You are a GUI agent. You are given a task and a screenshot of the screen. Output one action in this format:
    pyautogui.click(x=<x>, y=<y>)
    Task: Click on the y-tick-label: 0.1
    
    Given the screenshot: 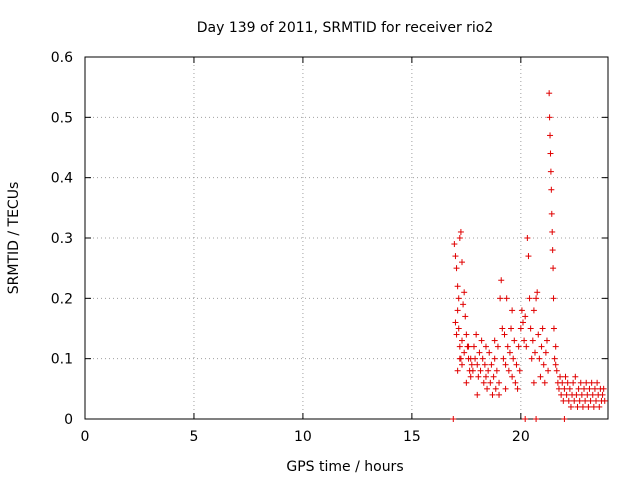 What is the action you would take?
    pyautogui.click(x=62, y=360)
    